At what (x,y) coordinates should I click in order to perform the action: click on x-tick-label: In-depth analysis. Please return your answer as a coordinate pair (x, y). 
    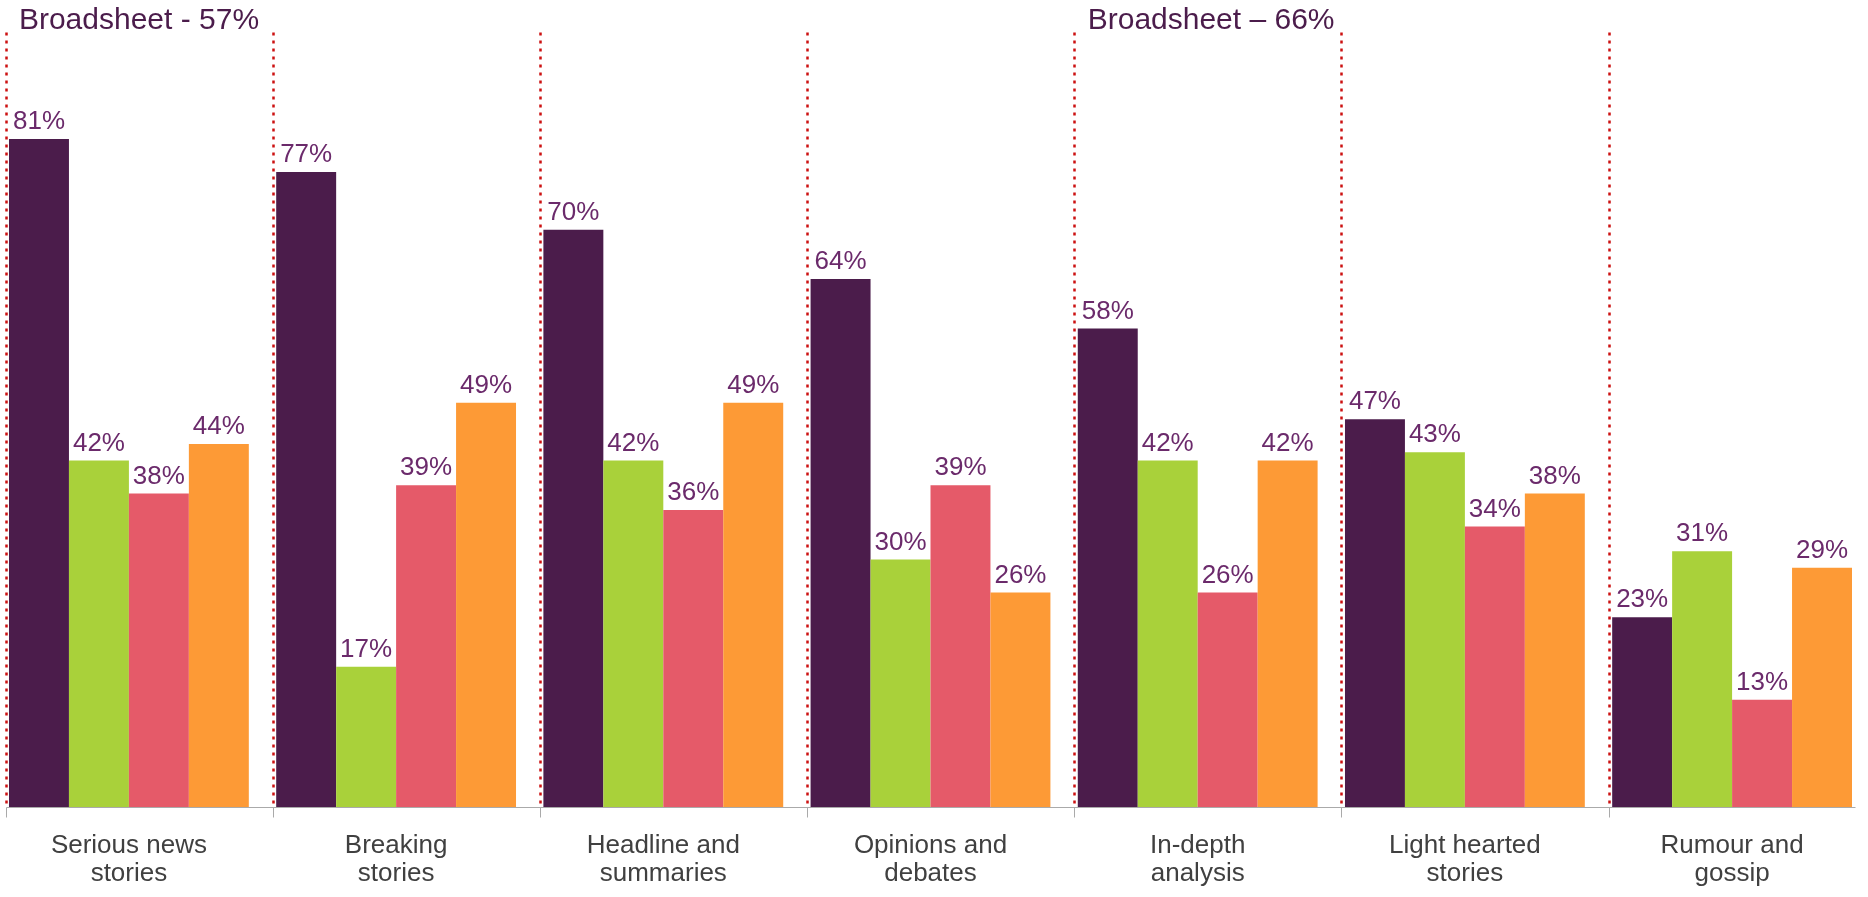
    Looking at the image, I should click on (1197, 857).